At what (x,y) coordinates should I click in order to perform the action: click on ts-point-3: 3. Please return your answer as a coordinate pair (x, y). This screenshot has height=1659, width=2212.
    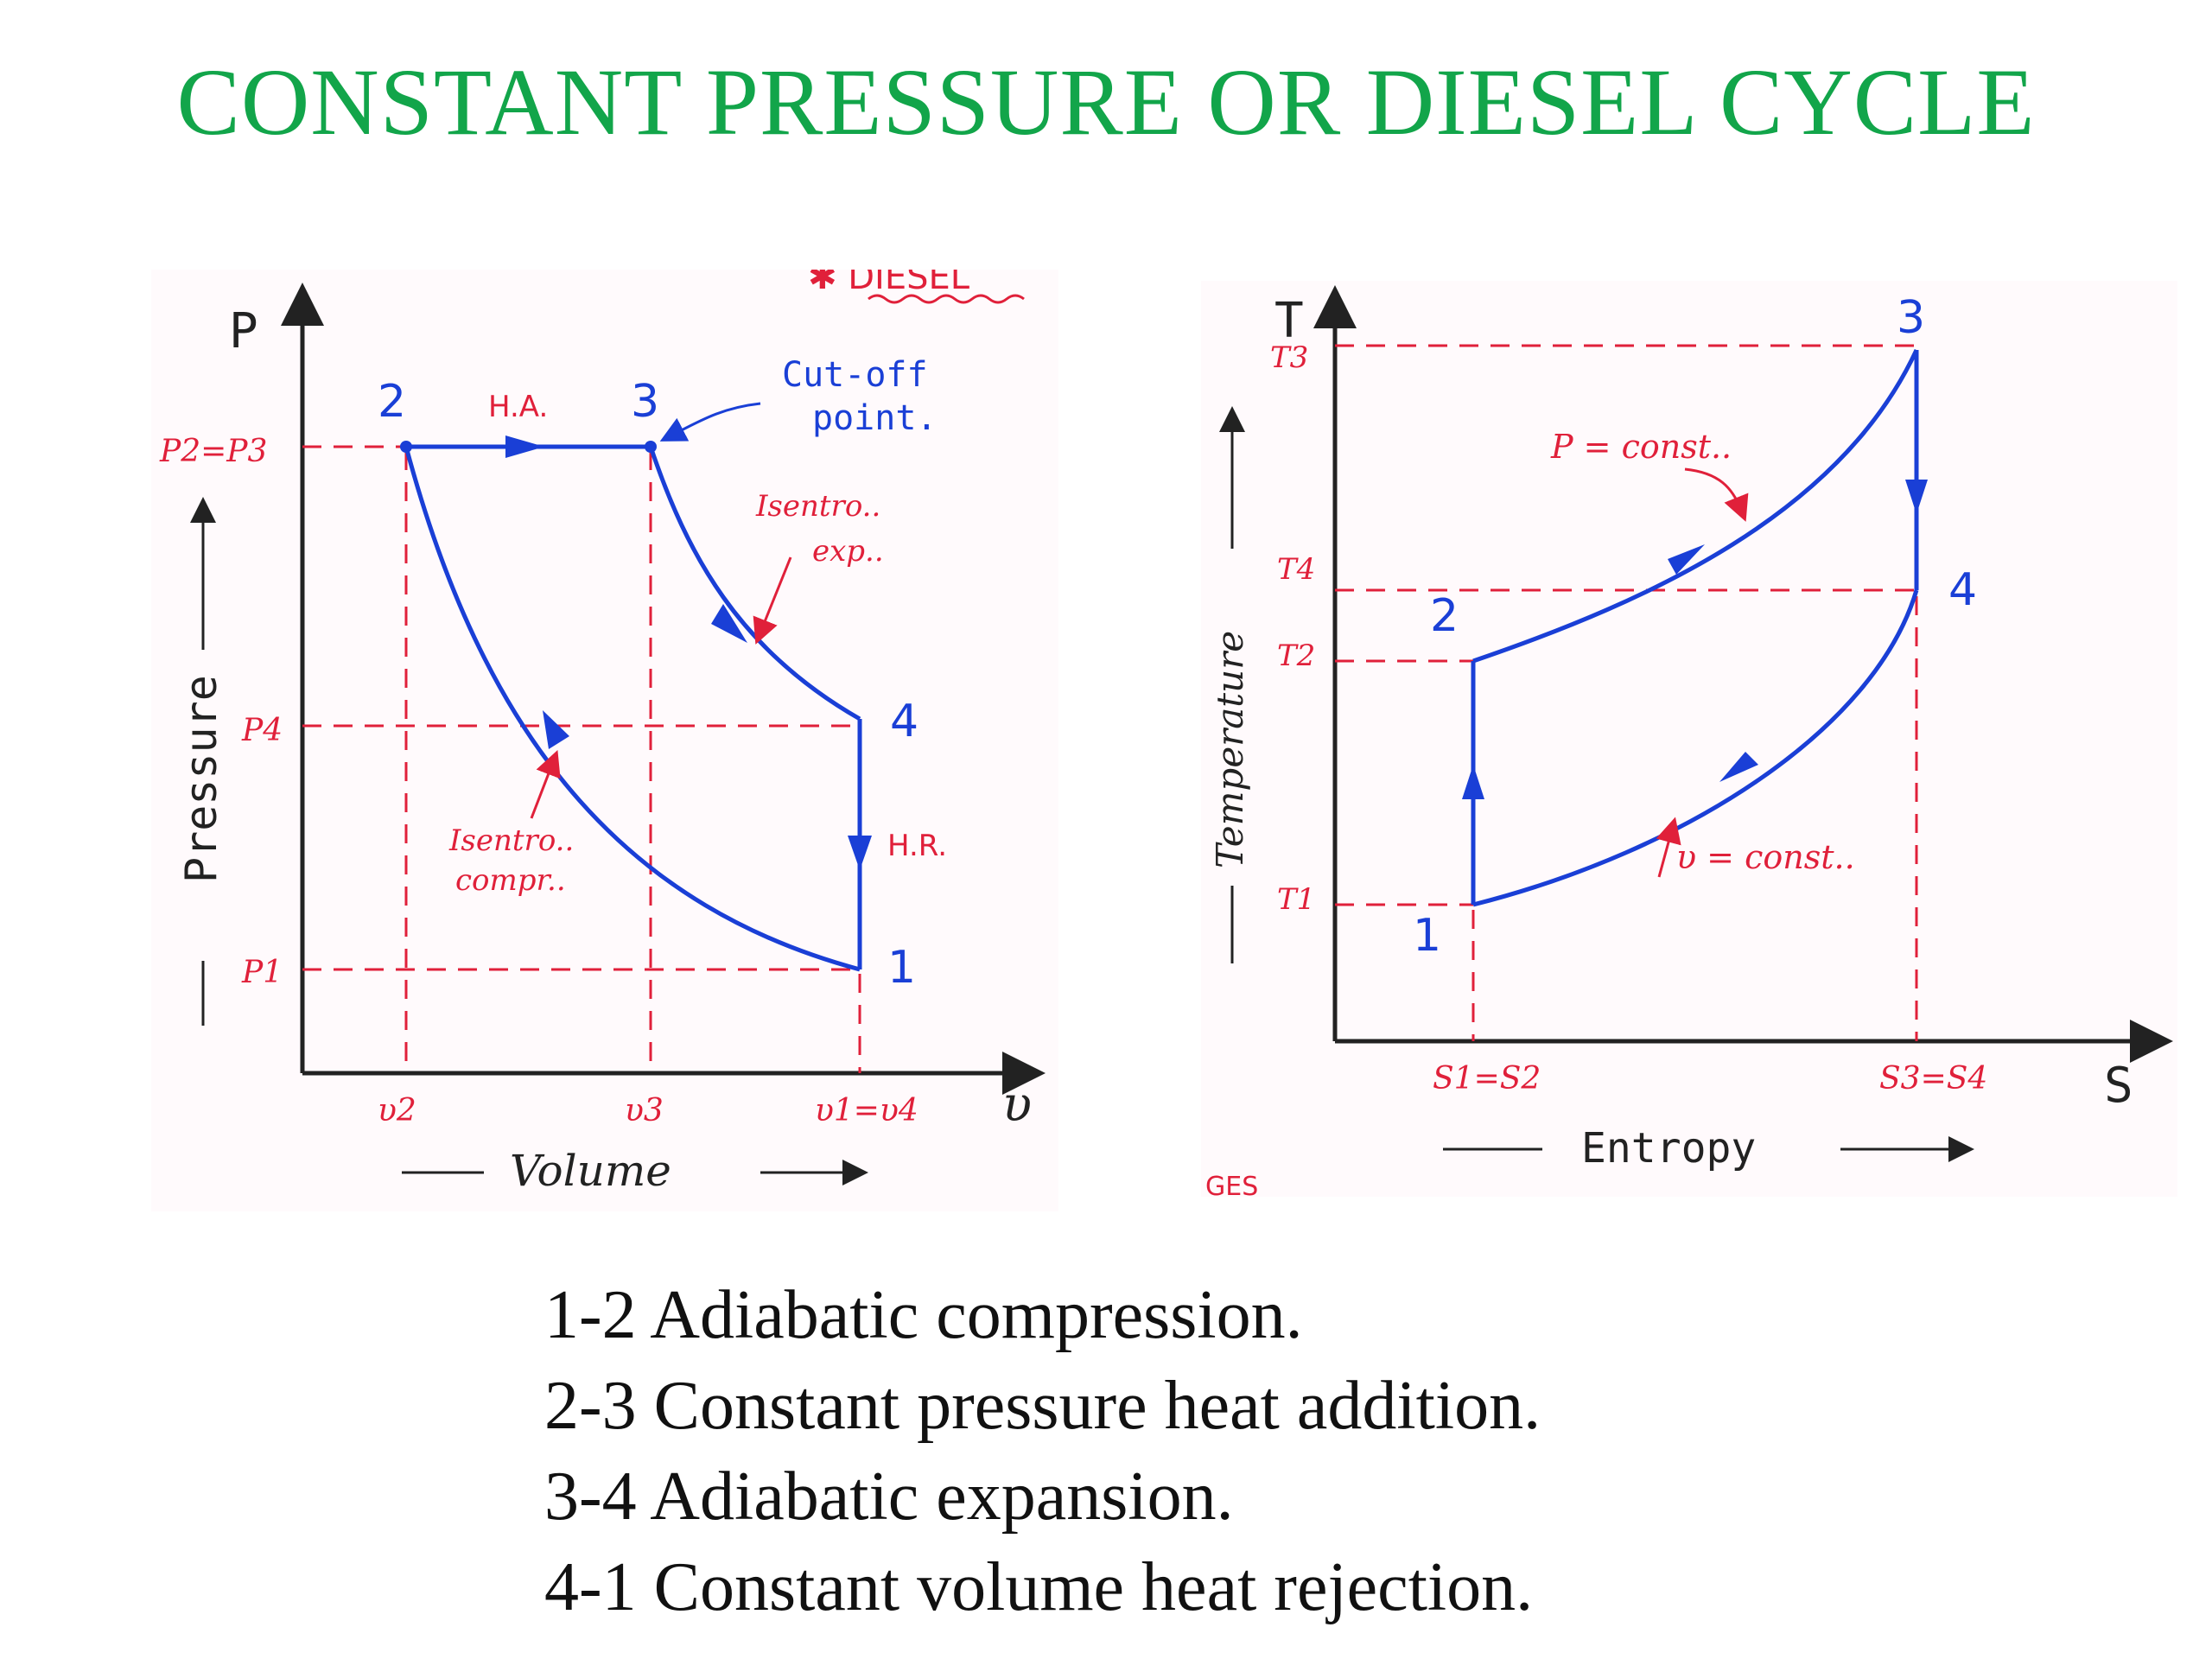
    Looking at the image, I should click on (1911, 318).